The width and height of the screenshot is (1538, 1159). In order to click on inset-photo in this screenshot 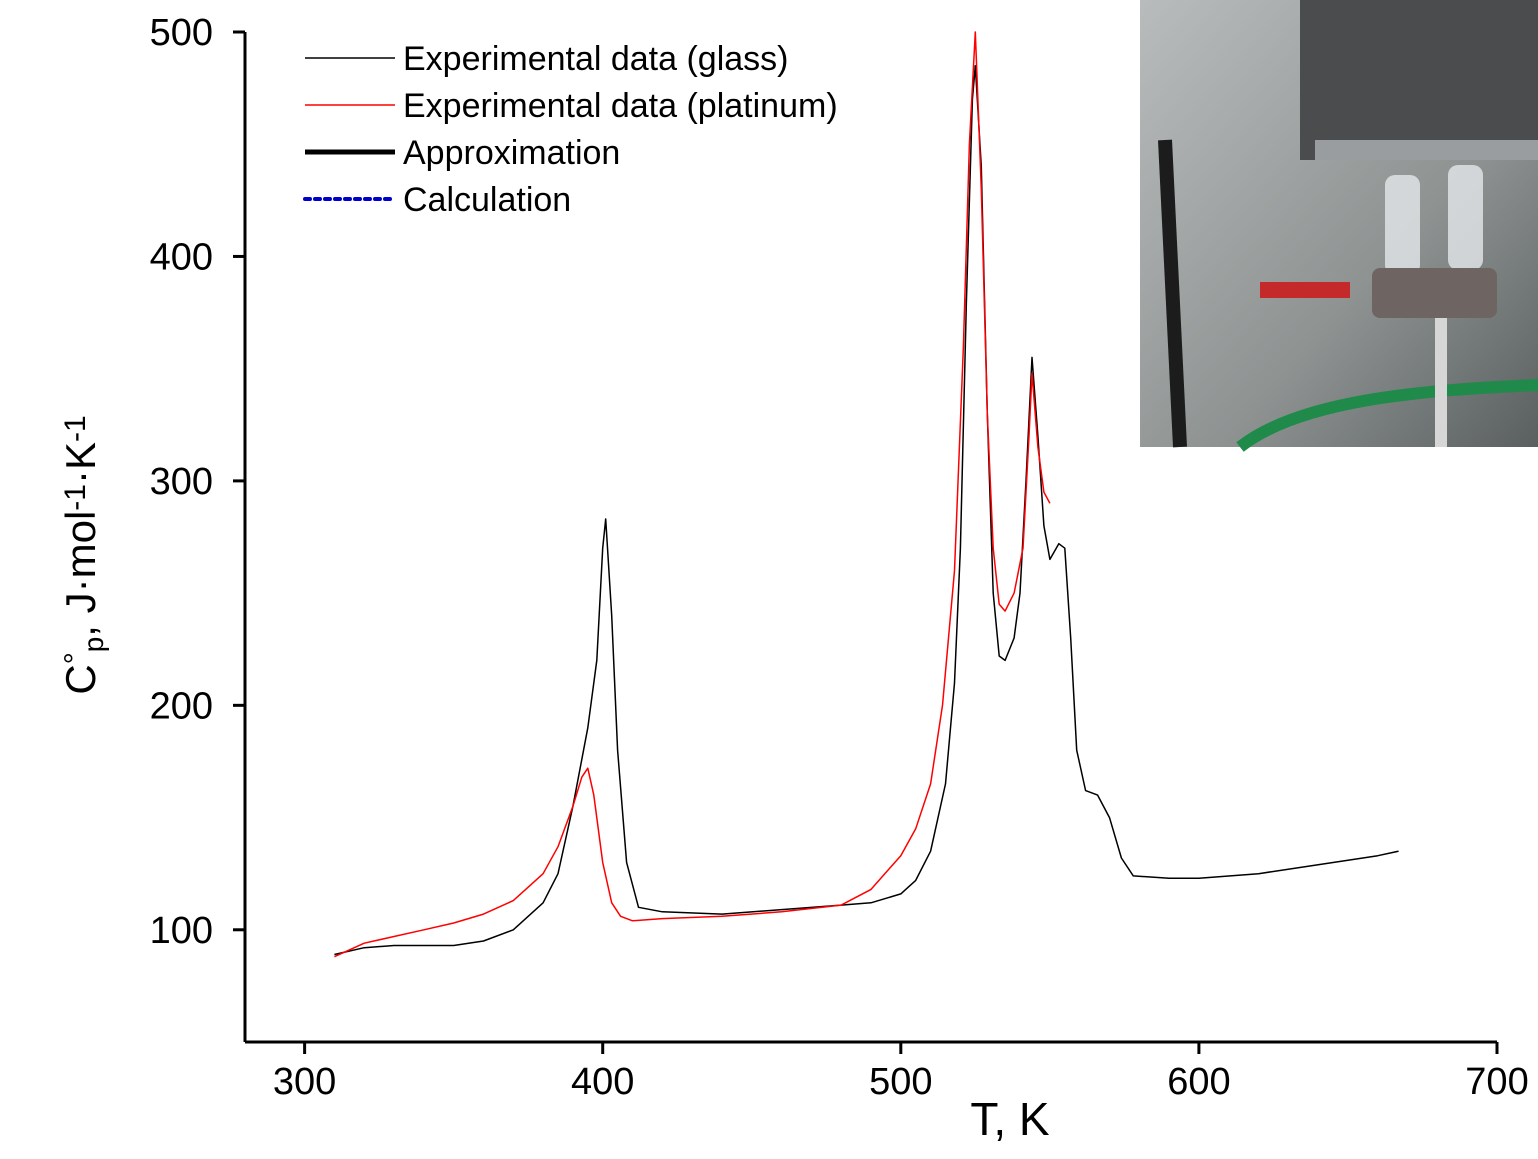, I will do `click(1339, 226)`.